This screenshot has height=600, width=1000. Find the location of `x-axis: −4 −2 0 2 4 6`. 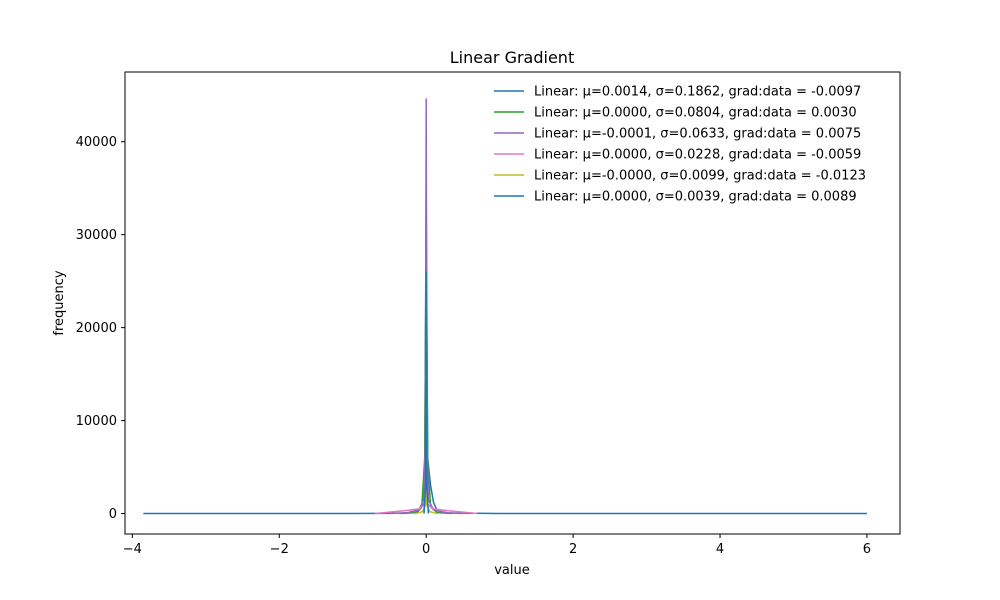

x-axis: −4 −2 0 2 4 6 is located at coordinates (497, 545).